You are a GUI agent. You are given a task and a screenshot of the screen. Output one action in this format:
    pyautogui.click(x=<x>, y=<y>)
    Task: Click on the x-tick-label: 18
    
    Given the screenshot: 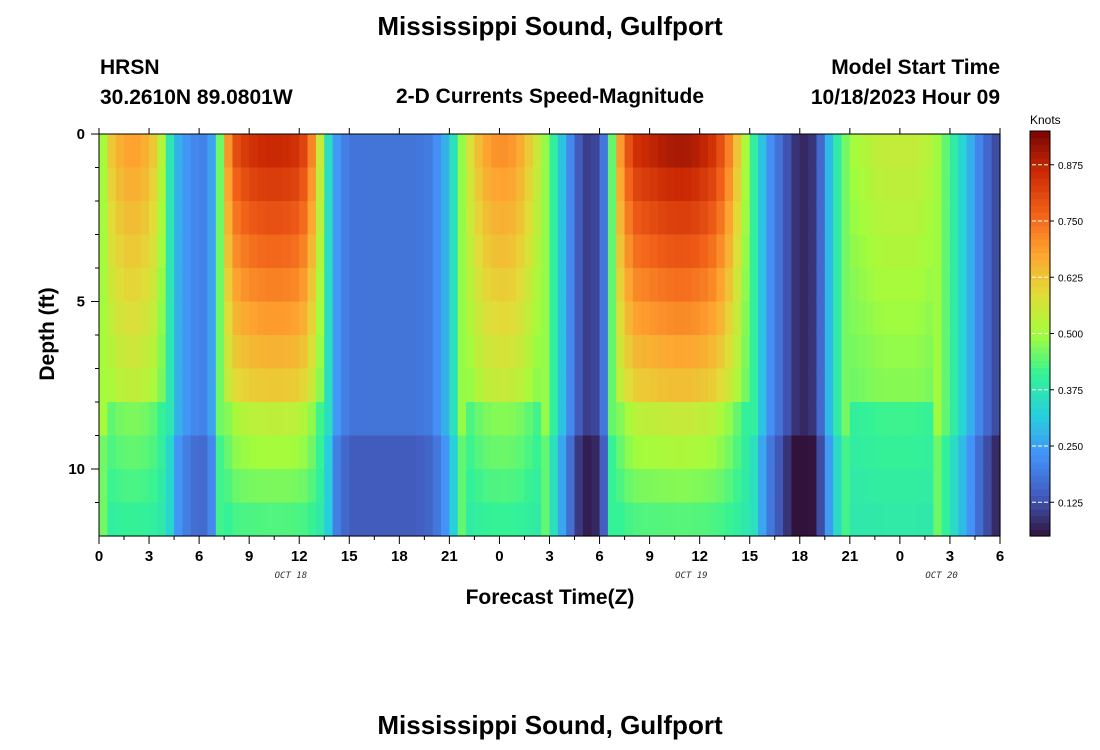 What is the action you would take?
    pyautogui.click(x=399, y=556)
    